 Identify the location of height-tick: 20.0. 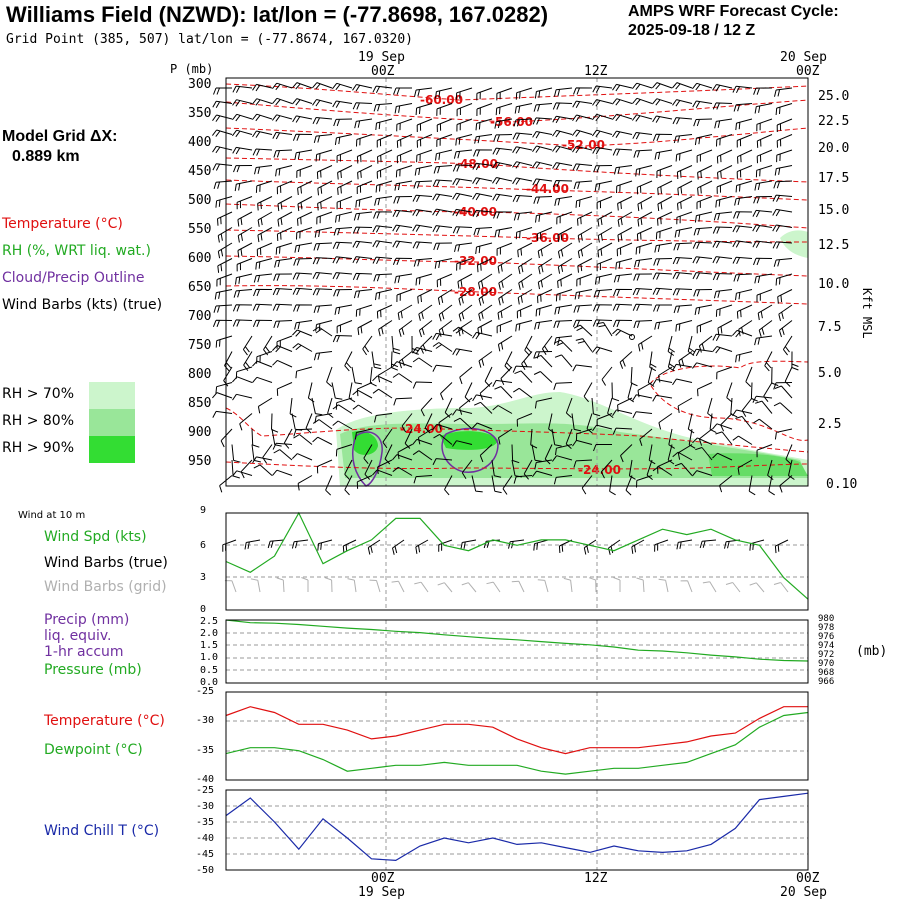
(834, 148).